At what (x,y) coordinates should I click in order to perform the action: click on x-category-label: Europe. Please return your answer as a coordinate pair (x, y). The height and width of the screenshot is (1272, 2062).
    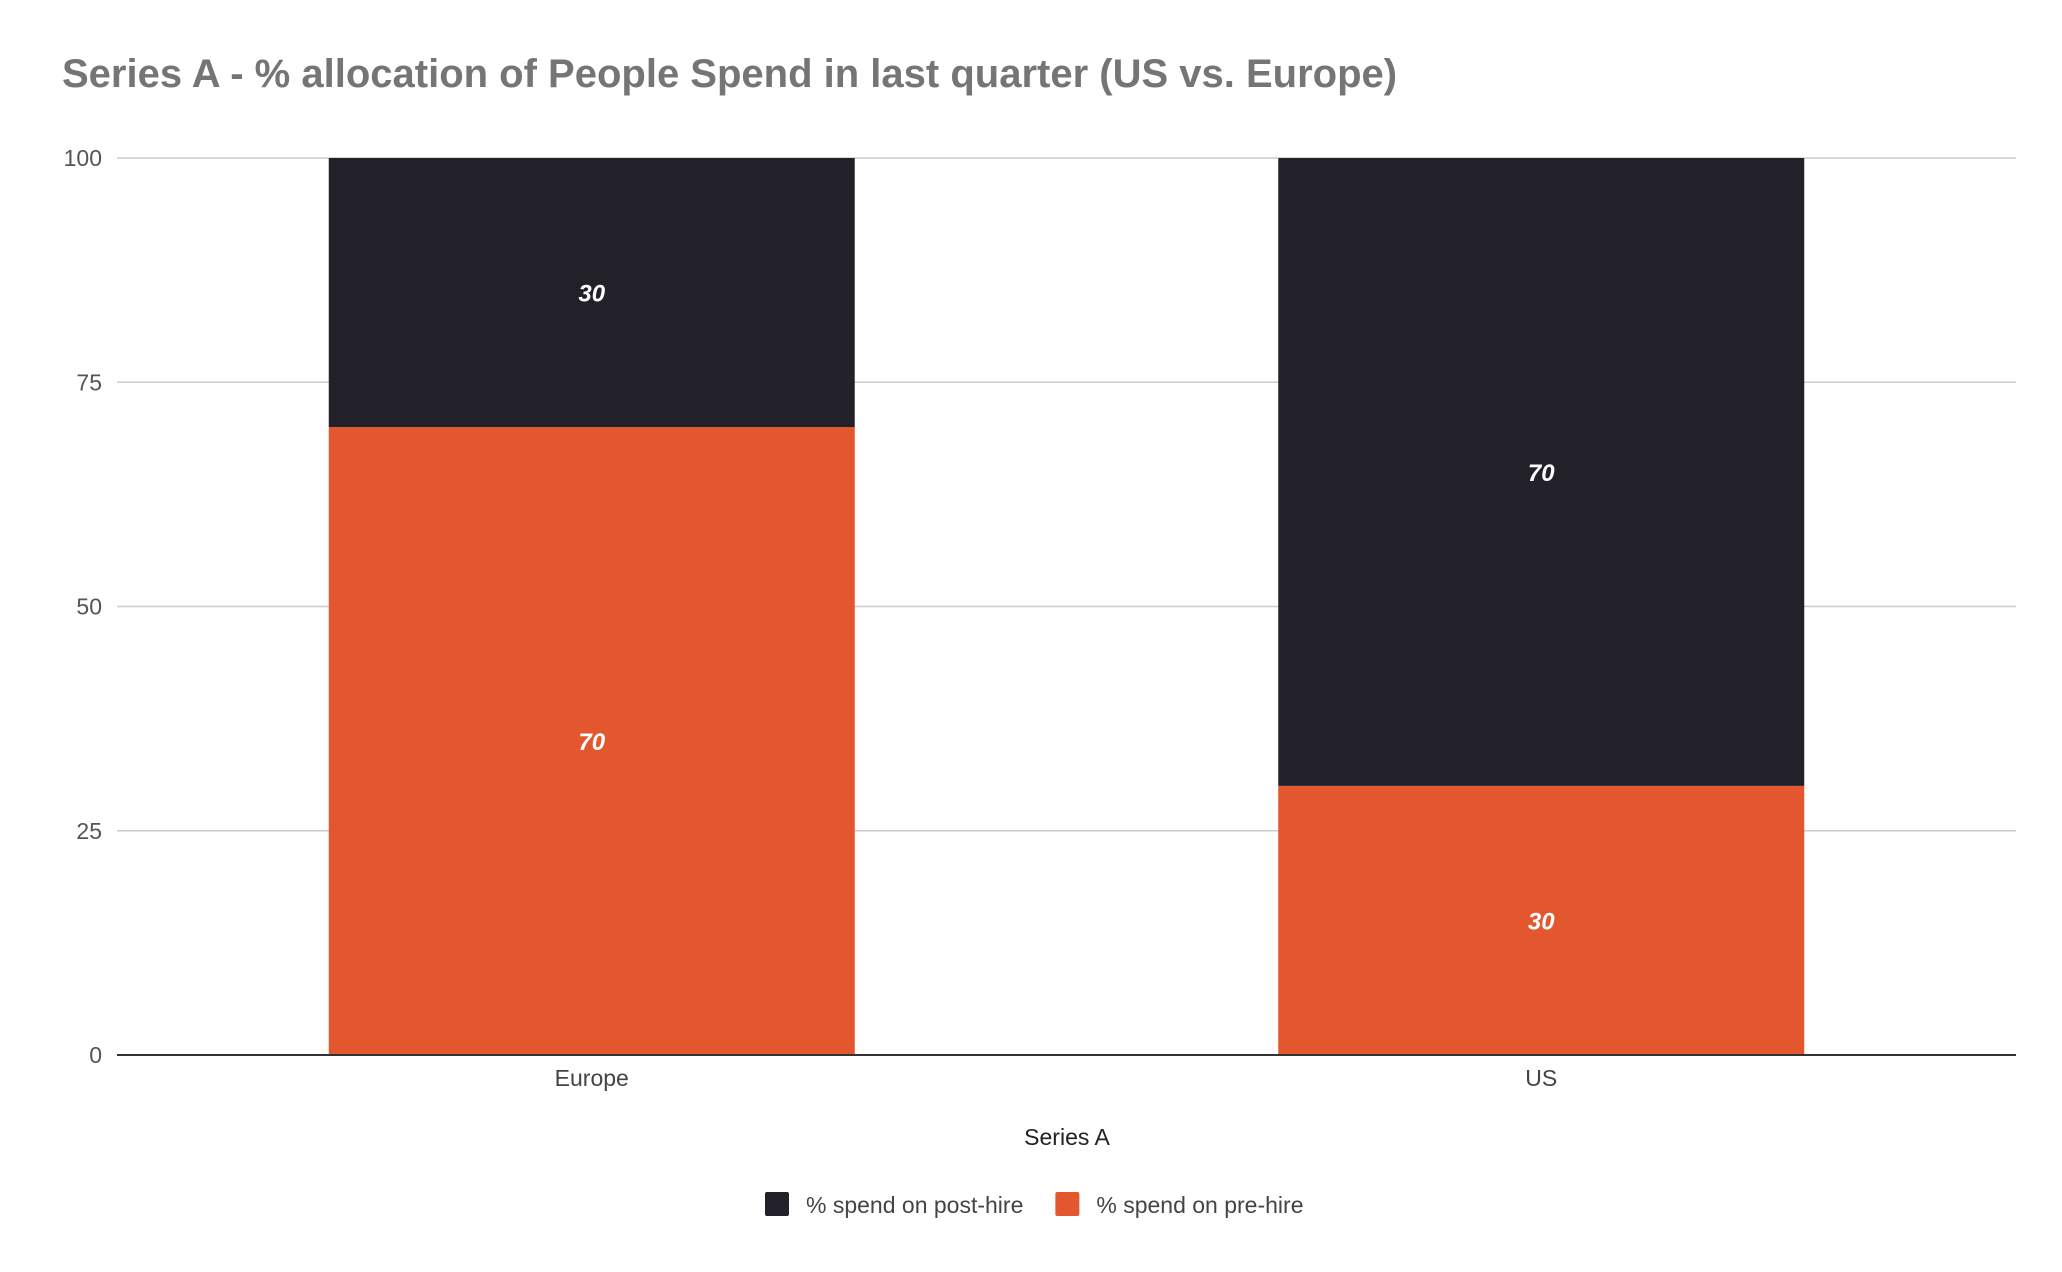
    Looking at the image, I should click on (592, 1078).